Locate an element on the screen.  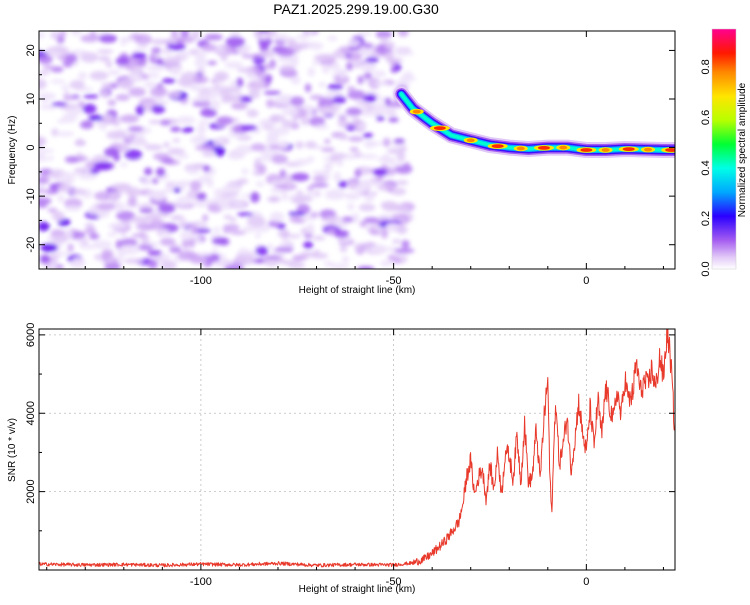
bottom-y-tick-label: 6000 is located at coordinates (31, 335).